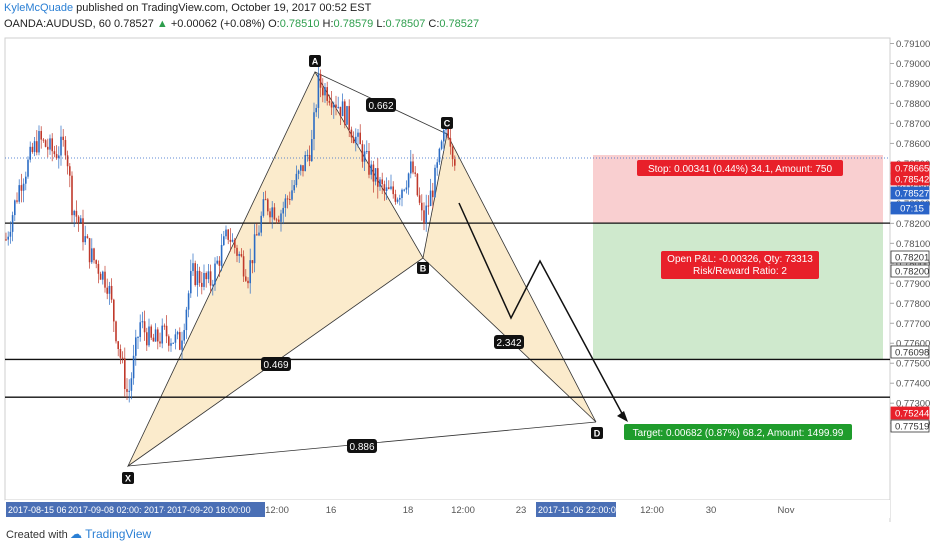 This screenshot has width=932, height=550. Describe the element at coordinates (913, 344) in the screenshot. I see `y-tick-label: 0.77600` at that location.